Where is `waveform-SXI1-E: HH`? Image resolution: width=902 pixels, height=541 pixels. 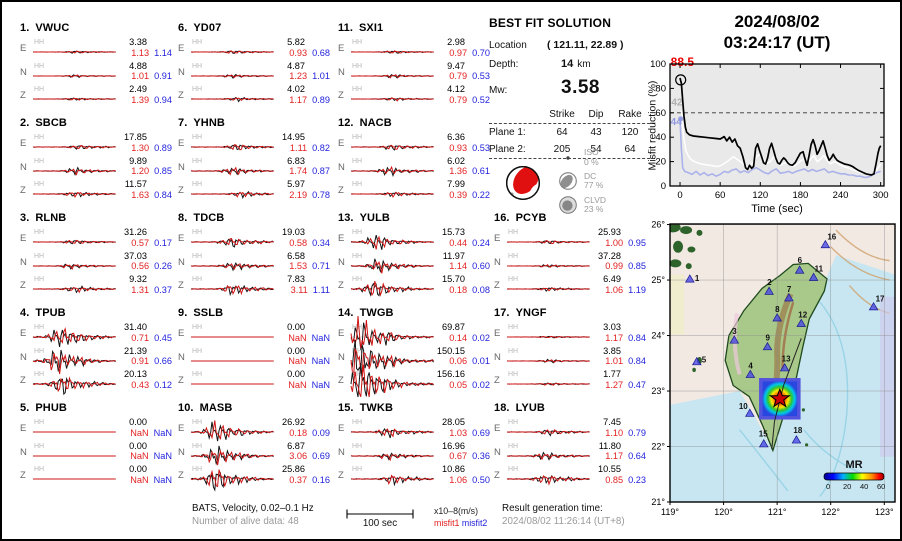
waveform-SXI1-E: HH is located at coordinates (393, 46).